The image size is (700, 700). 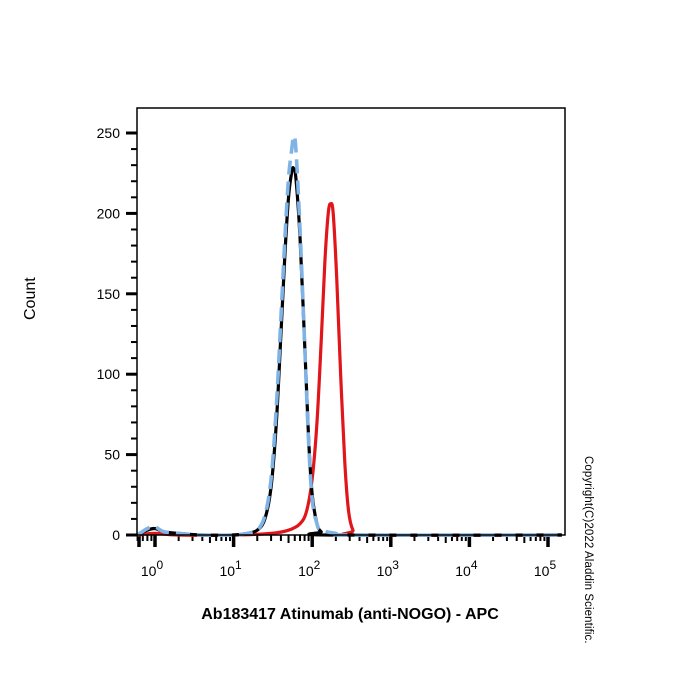 What do you see at coordinates (116, 535) in the screenshot?
I see `svg-text: 0` at bounding box center [116, 535].